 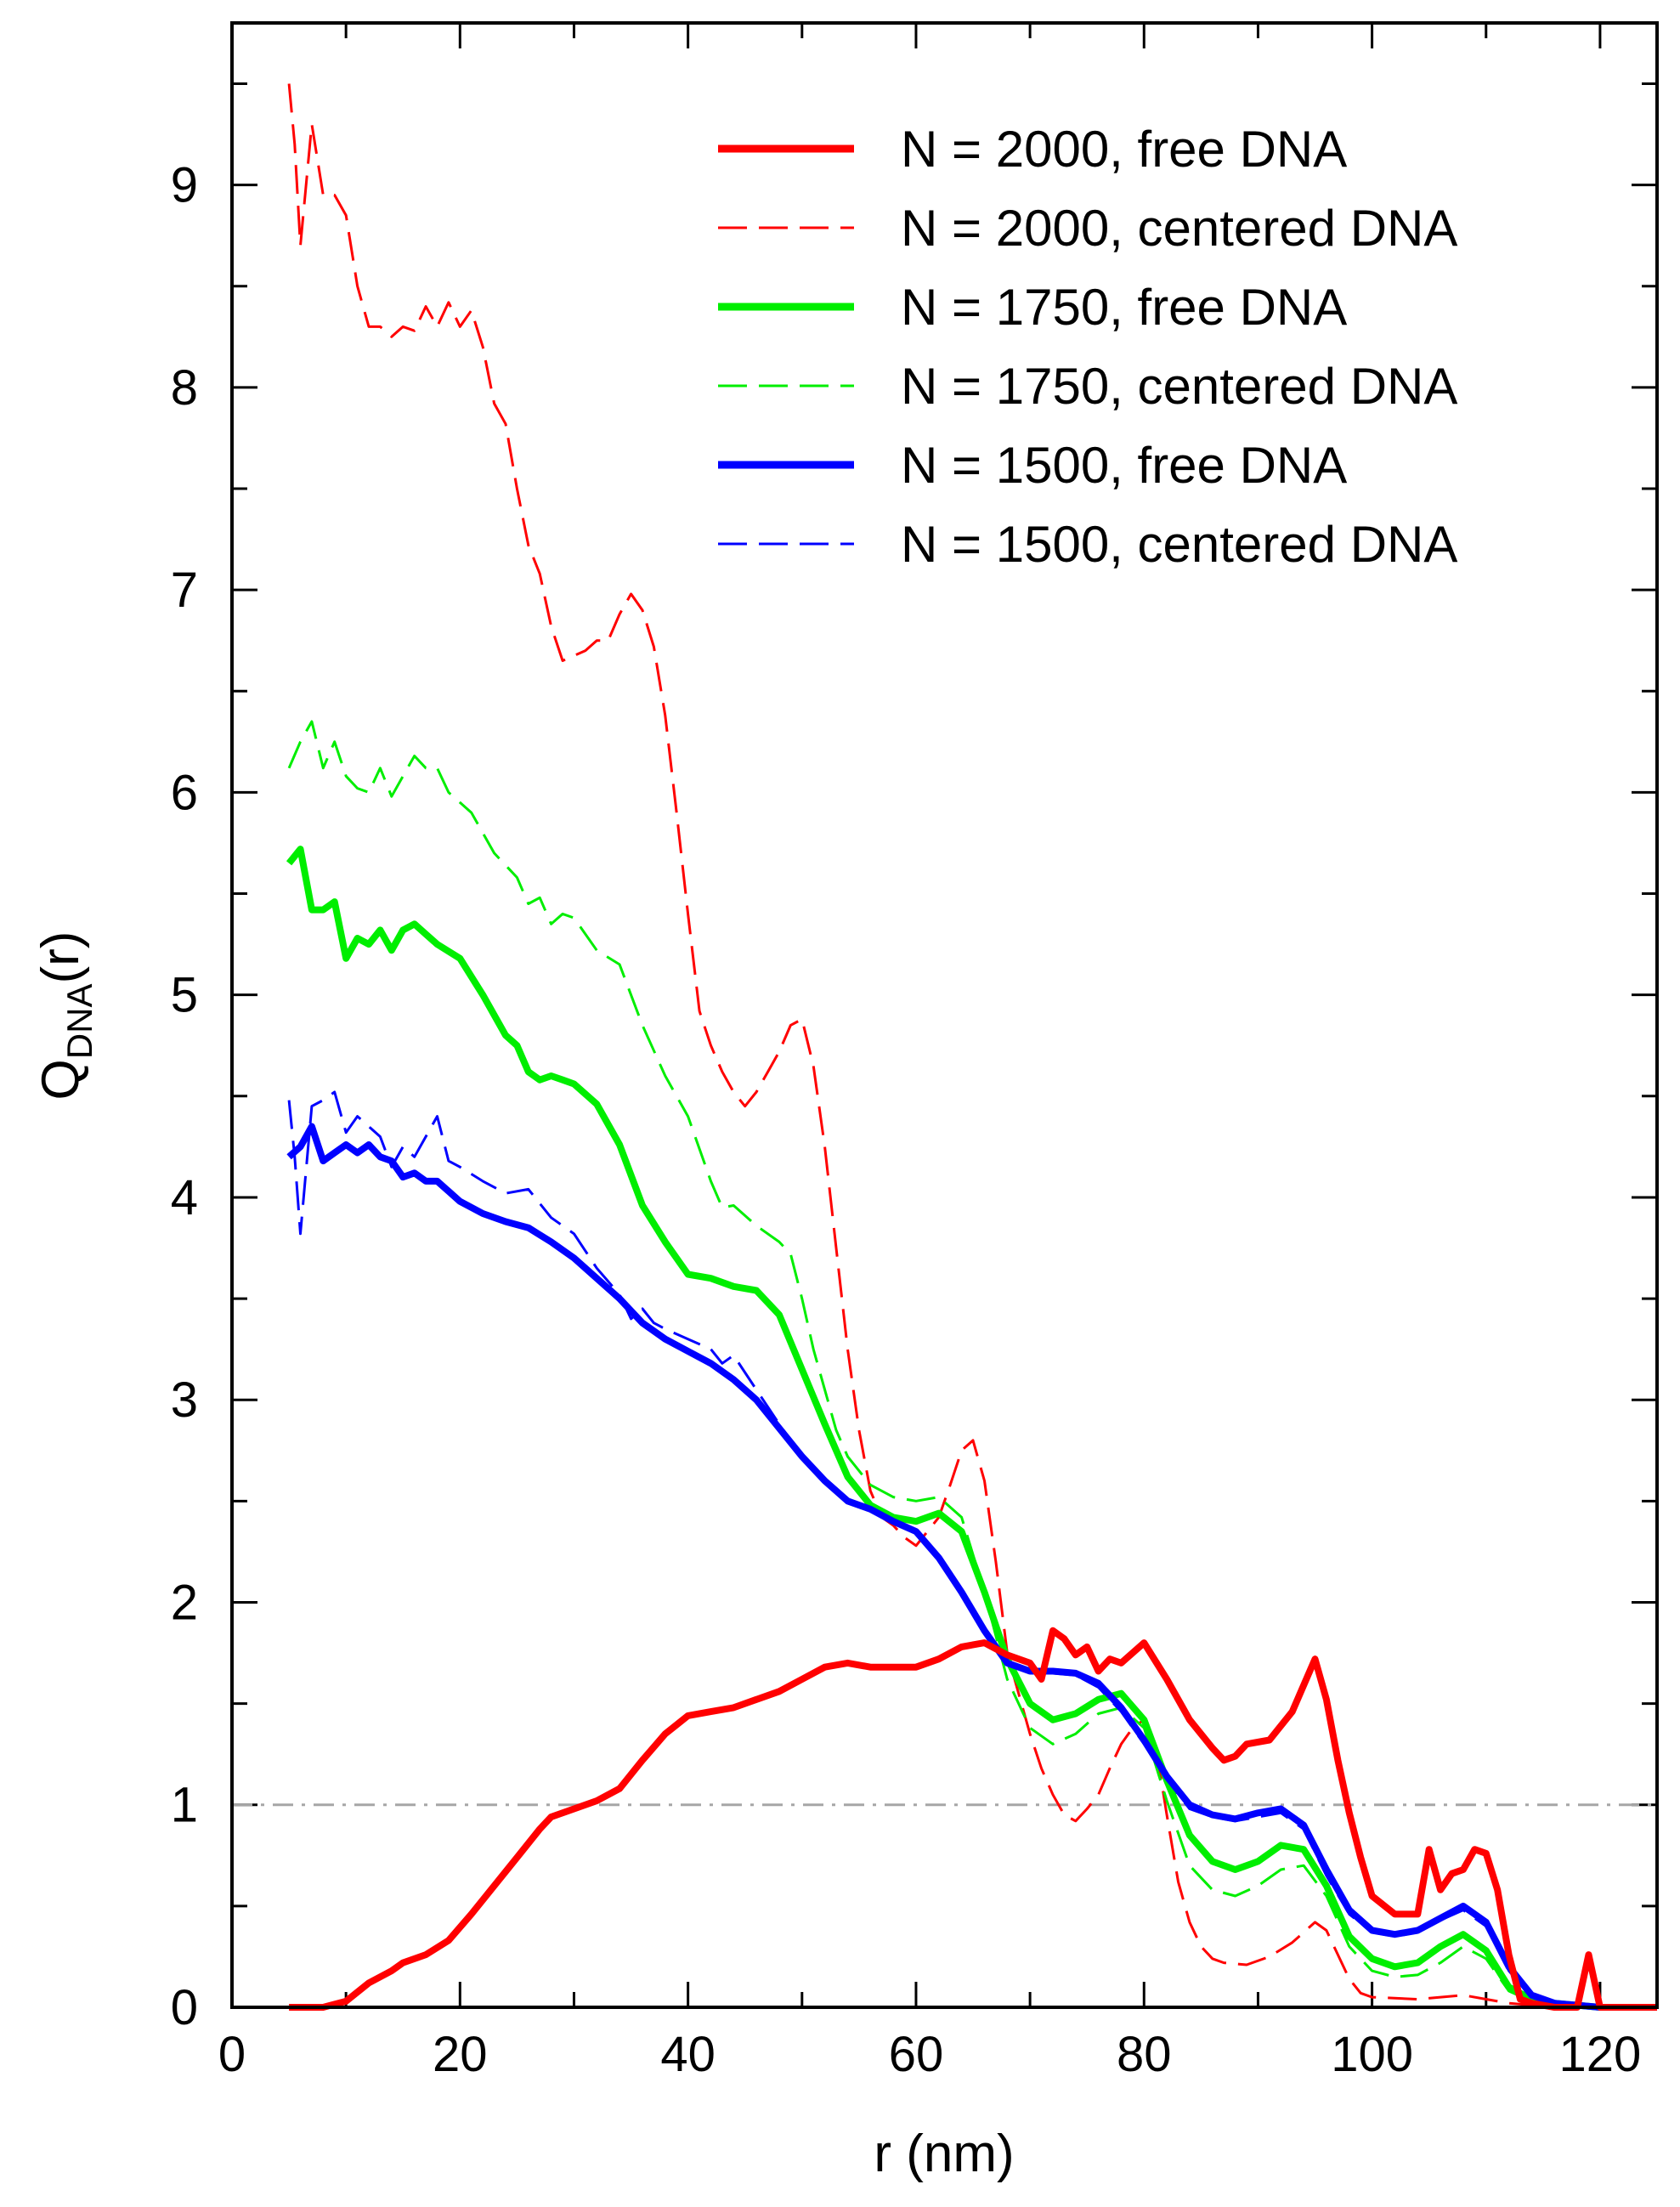 What do you see at coordinates (184, 185) in the screenshot?
I see `y-tick-label: 9` at bounding box center [184, 185].